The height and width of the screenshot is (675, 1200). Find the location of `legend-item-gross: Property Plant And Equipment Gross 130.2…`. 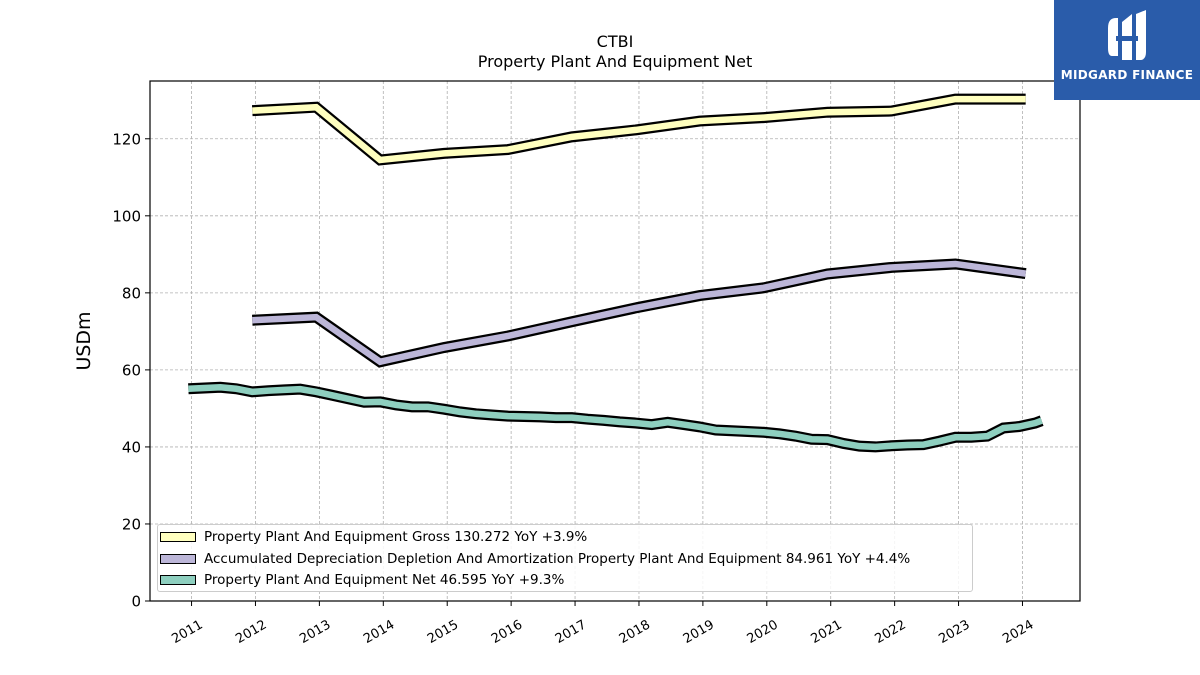

legend-item-gross: Property Plant And Equipment Gross 130.2… is located at coordinates (372, 537).